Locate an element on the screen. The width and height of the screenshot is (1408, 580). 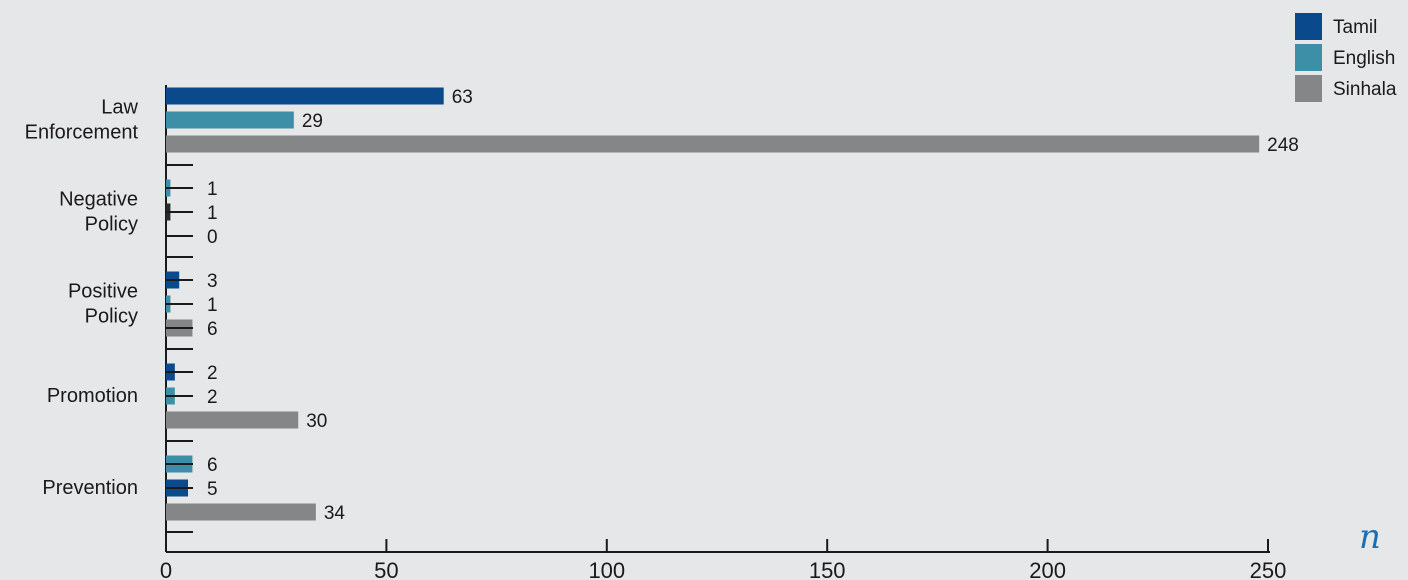
legend-label: Tamil is located at coordinates (1355, 27).